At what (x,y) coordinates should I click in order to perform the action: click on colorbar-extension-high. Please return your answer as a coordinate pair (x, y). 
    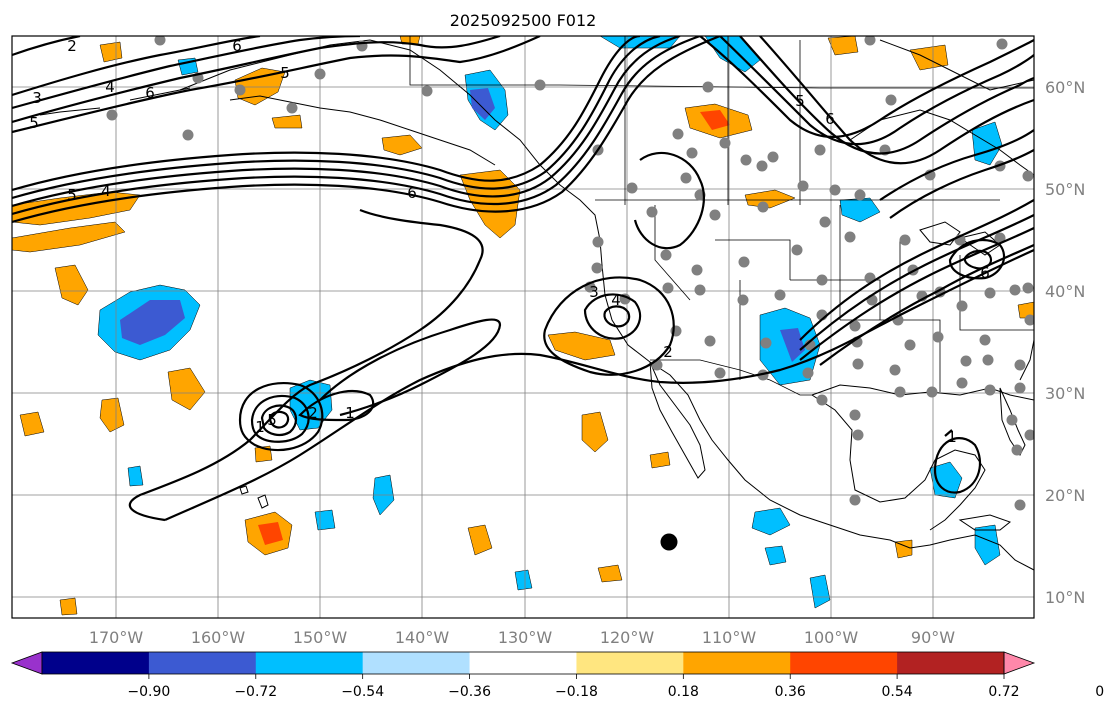
    Looking at the image, I should click on (1019, 663).